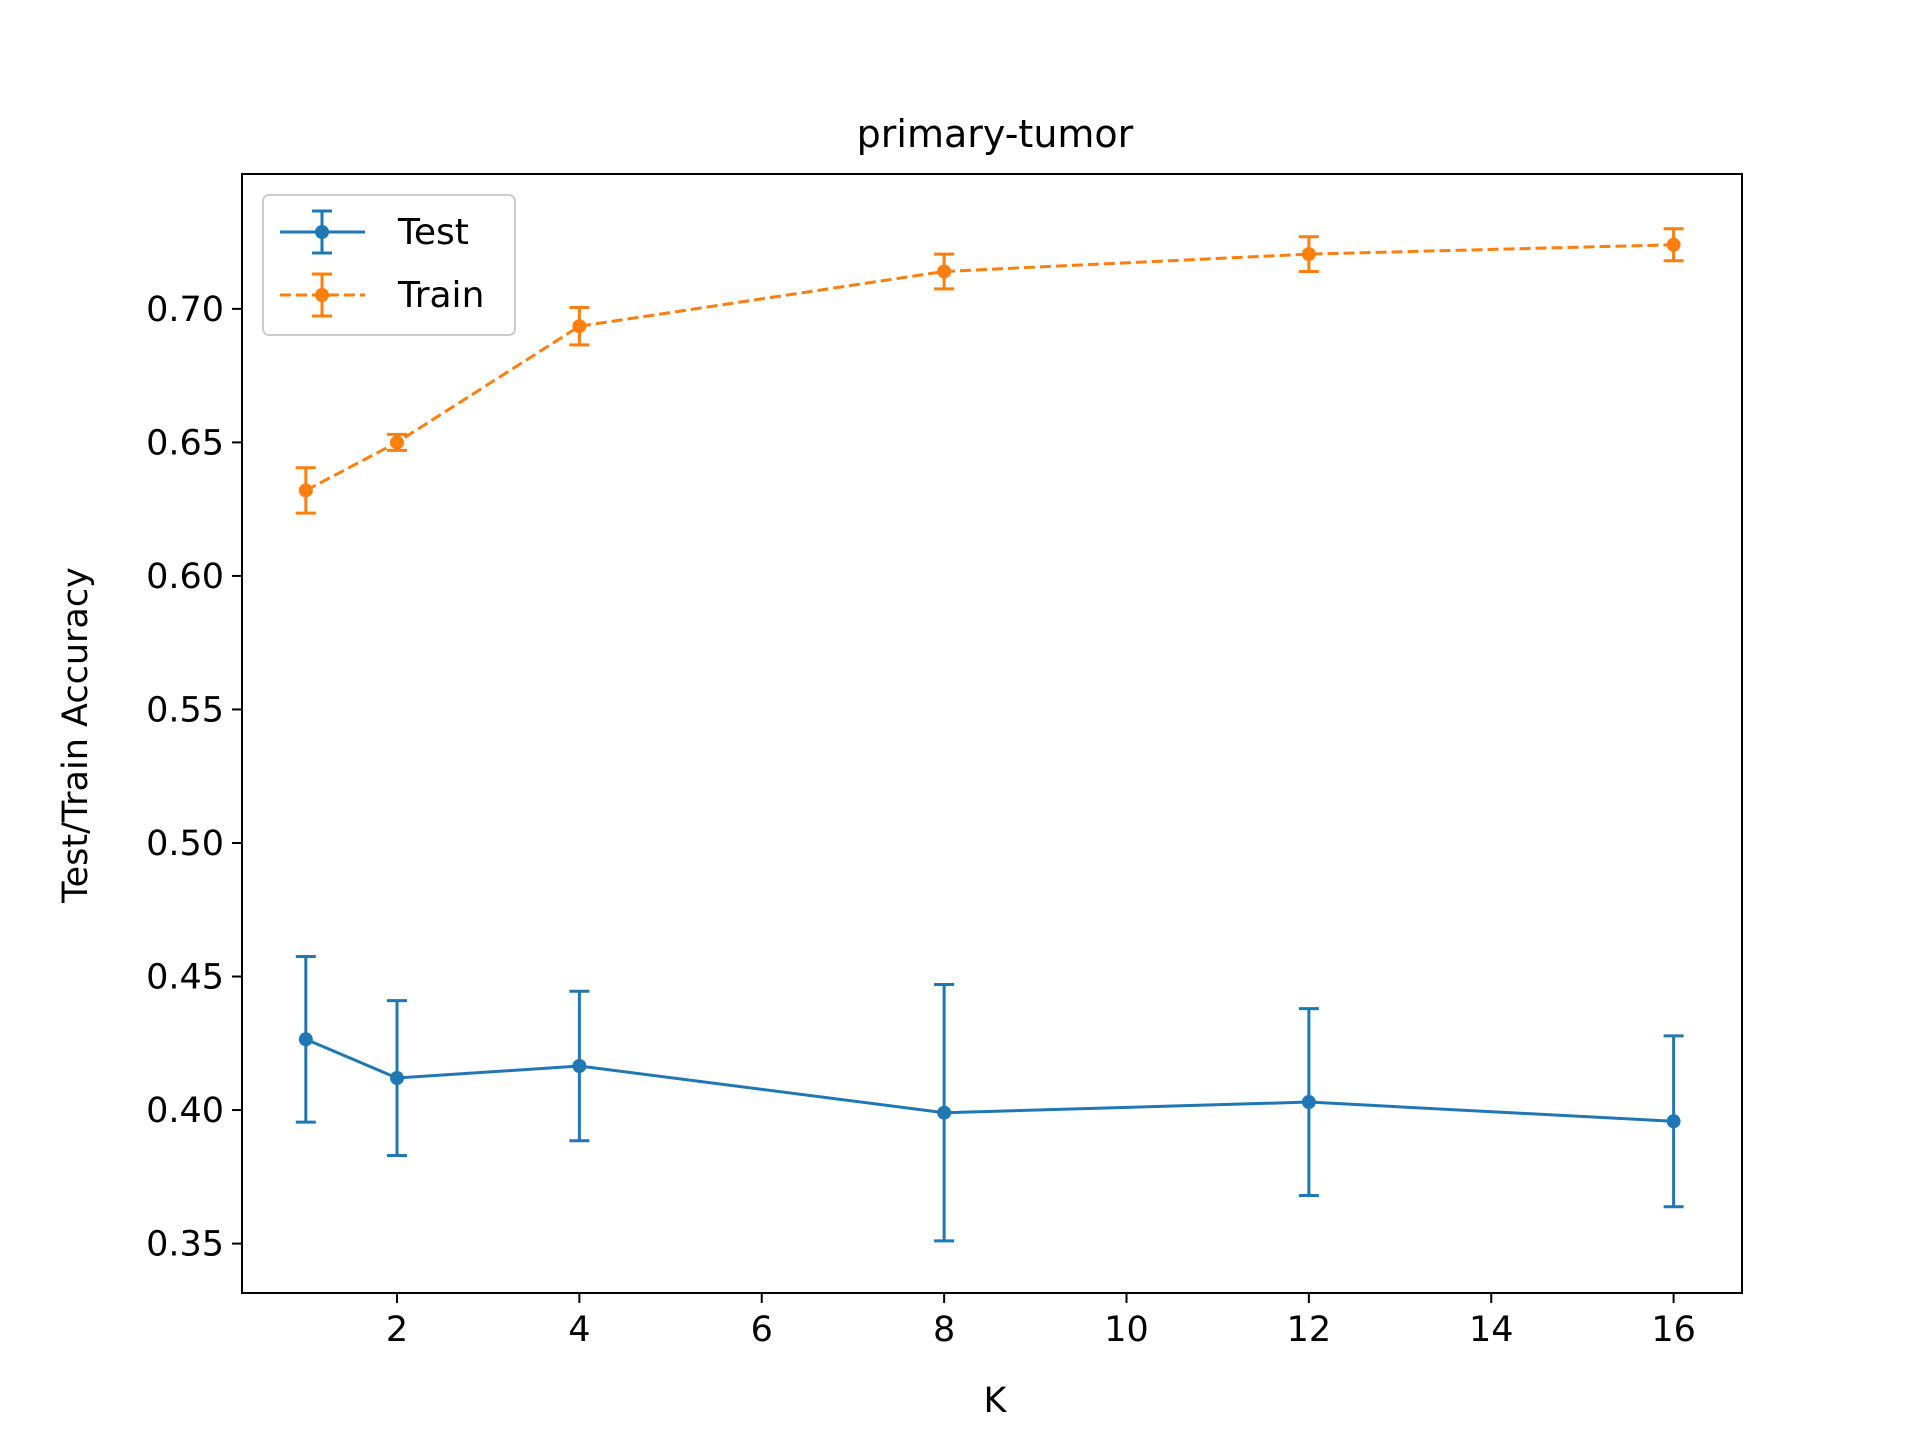 The height and width of the screenshot is (1444, 1920). Describe the element at coordinates (322, 232) in the screenshot. I see `legend-marker-test` at that location.